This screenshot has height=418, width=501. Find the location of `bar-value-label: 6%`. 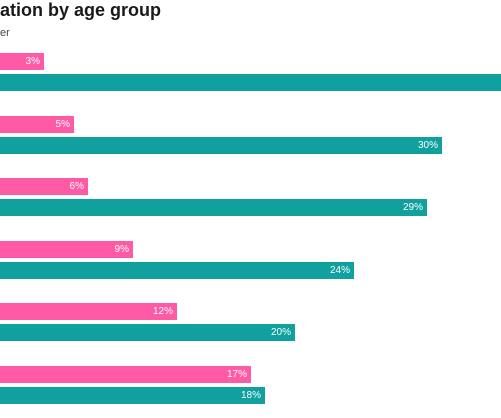

bar-value-label: 6% is located at coordinates (76, 186).